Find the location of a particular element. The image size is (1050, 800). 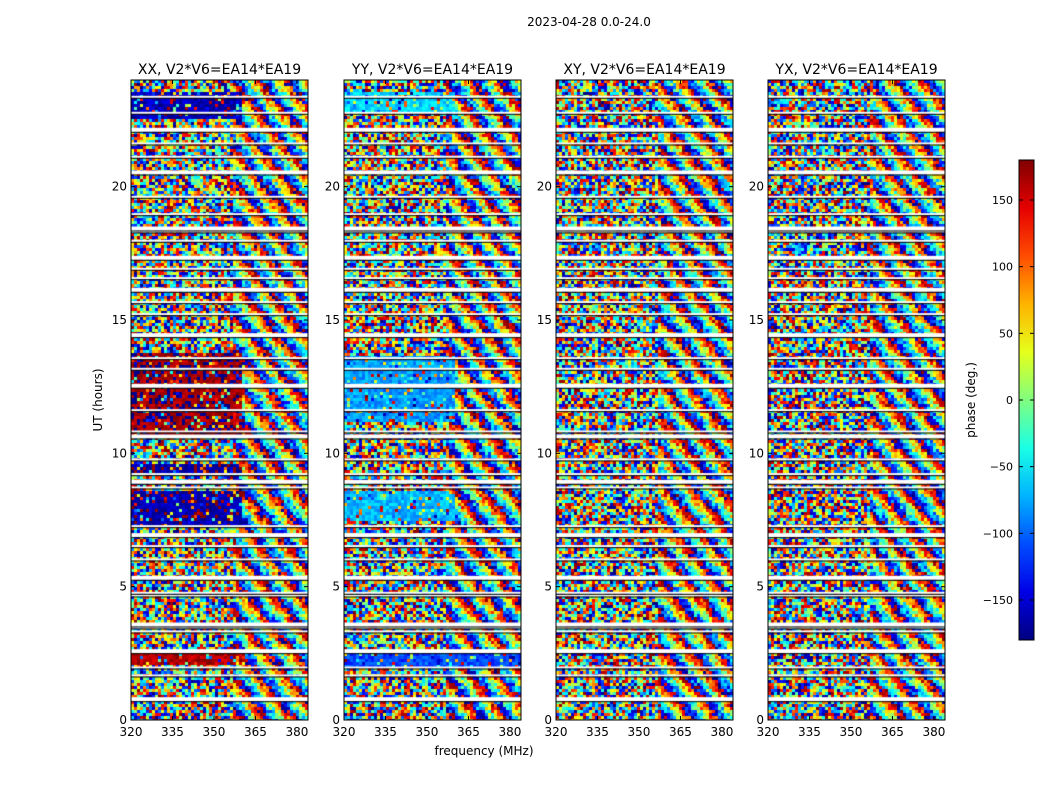

phase-heatmap-yy is located at coordinates (432, 400).